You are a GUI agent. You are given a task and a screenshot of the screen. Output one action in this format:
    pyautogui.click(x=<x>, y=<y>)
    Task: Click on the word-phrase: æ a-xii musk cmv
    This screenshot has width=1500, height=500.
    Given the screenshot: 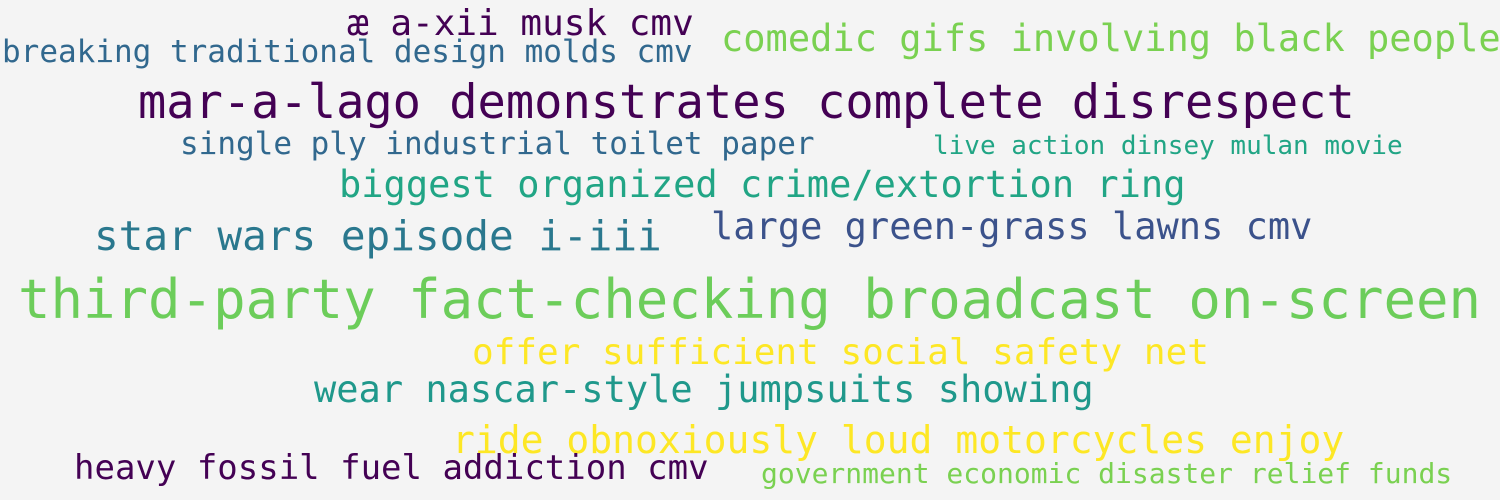 What is the action you would take?
    pyautogui.click(x=520, y=23)
    